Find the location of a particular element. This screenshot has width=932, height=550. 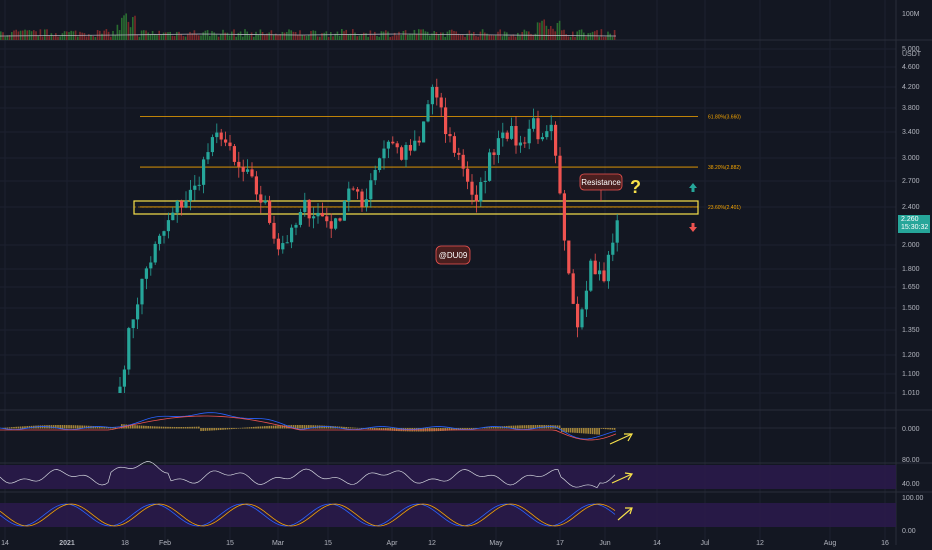

price-tick-label: 1.500 is located at coordinates (911, 308).